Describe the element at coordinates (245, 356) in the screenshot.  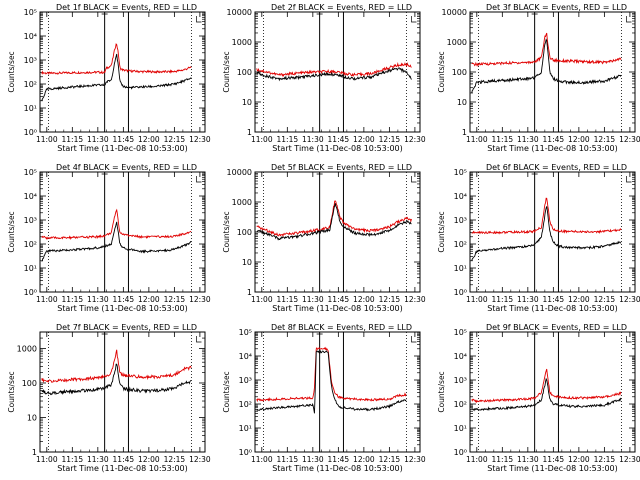
I see `y-tick-label: 10⁴` at that location.